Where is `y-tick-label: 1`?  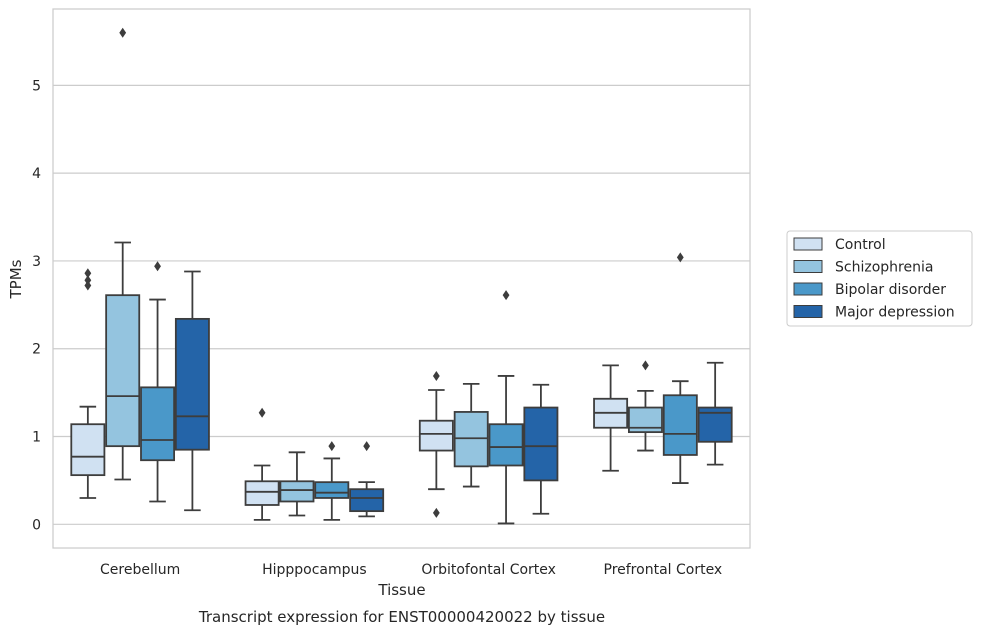 y-tick-label: 1 is located at coordinates (36, 438).